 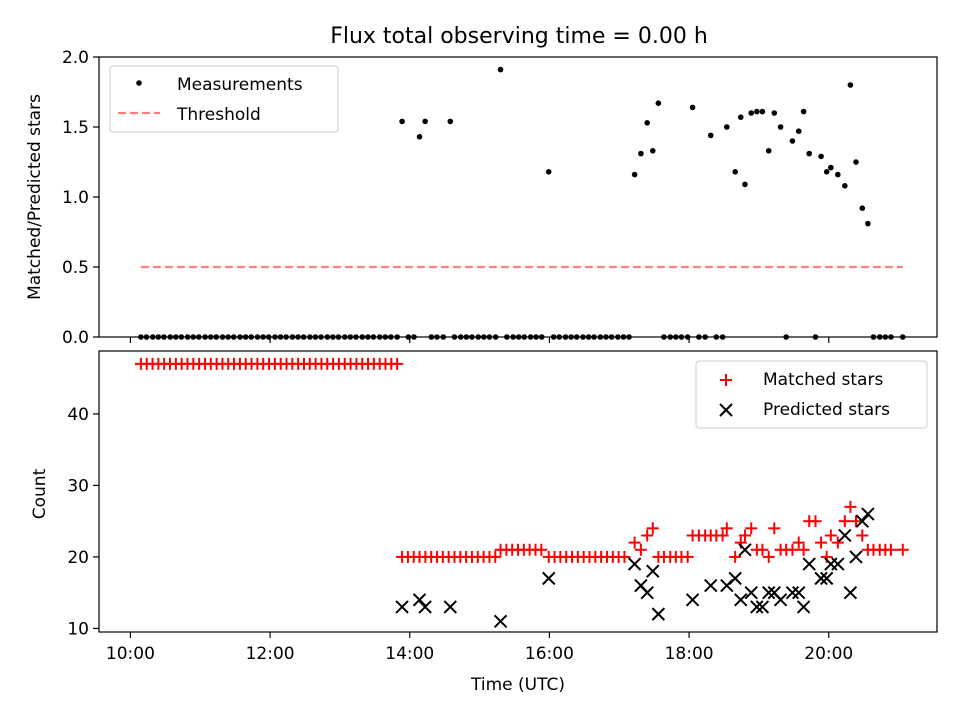 What do you see at coordinates (75, 128) in the screenshot?
I see `ratio-y-tick-label: 1.5` at bounding box center [75, 128].